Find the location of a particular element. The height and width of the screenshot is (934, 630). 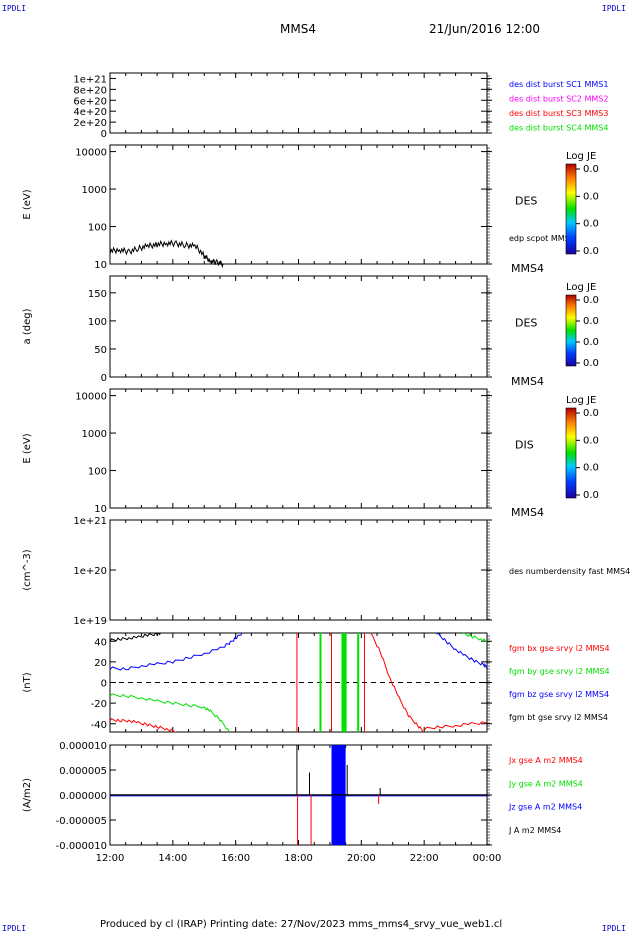

panel-4-y-tick-label: 10000 is located at coordinates (91, 397).